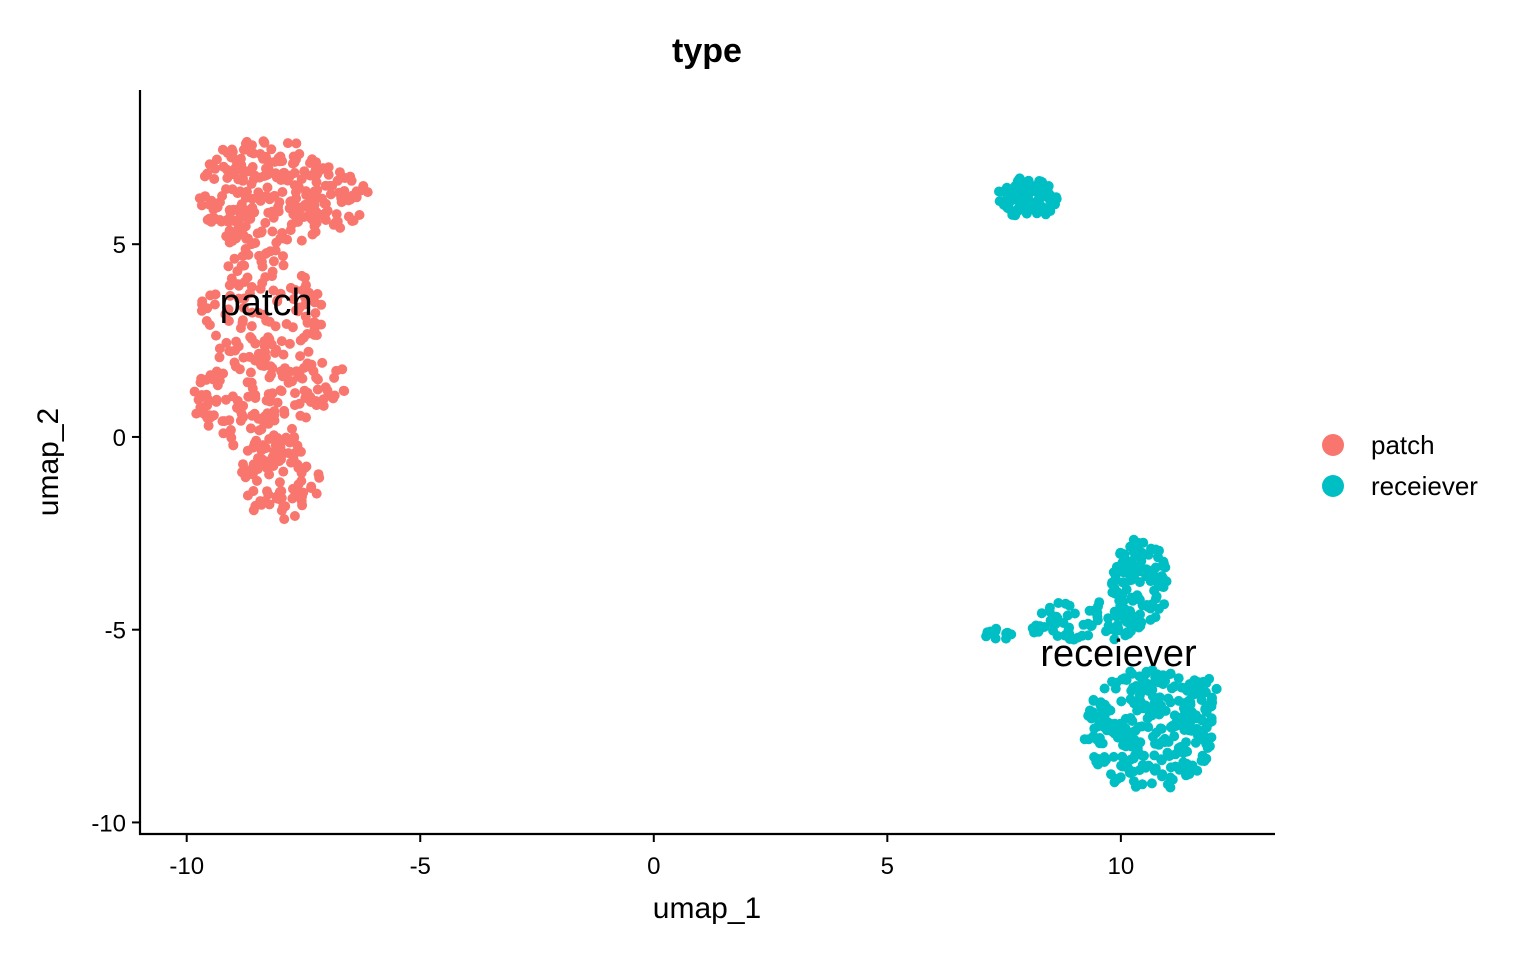 This screenshot has width=1536, height=960. Describe the element at coordinates (186, 866) in the screenshot. I see `x-tick-label: -10` at that location.